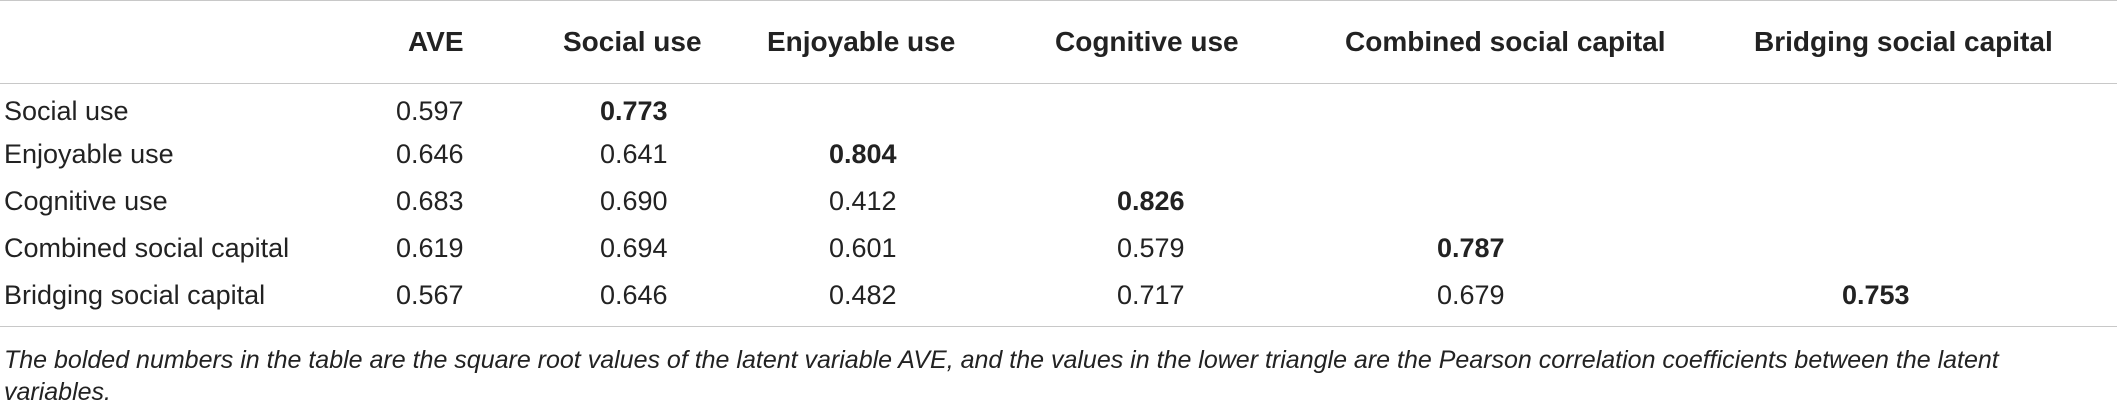 The image size is (2117, 418). Describe the element at coordinates (863, 247) in the screenshot. I see `table-cell: 0.601` at that location.